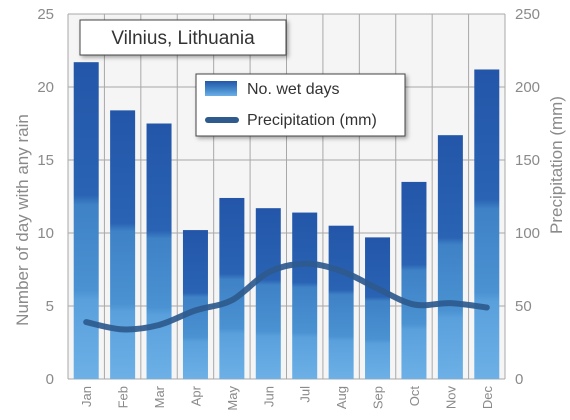  What do you see at coordinates (523, 306) in the screenshot?
I see `y-tick-right-label: 50` at bounding box center [523, 306].